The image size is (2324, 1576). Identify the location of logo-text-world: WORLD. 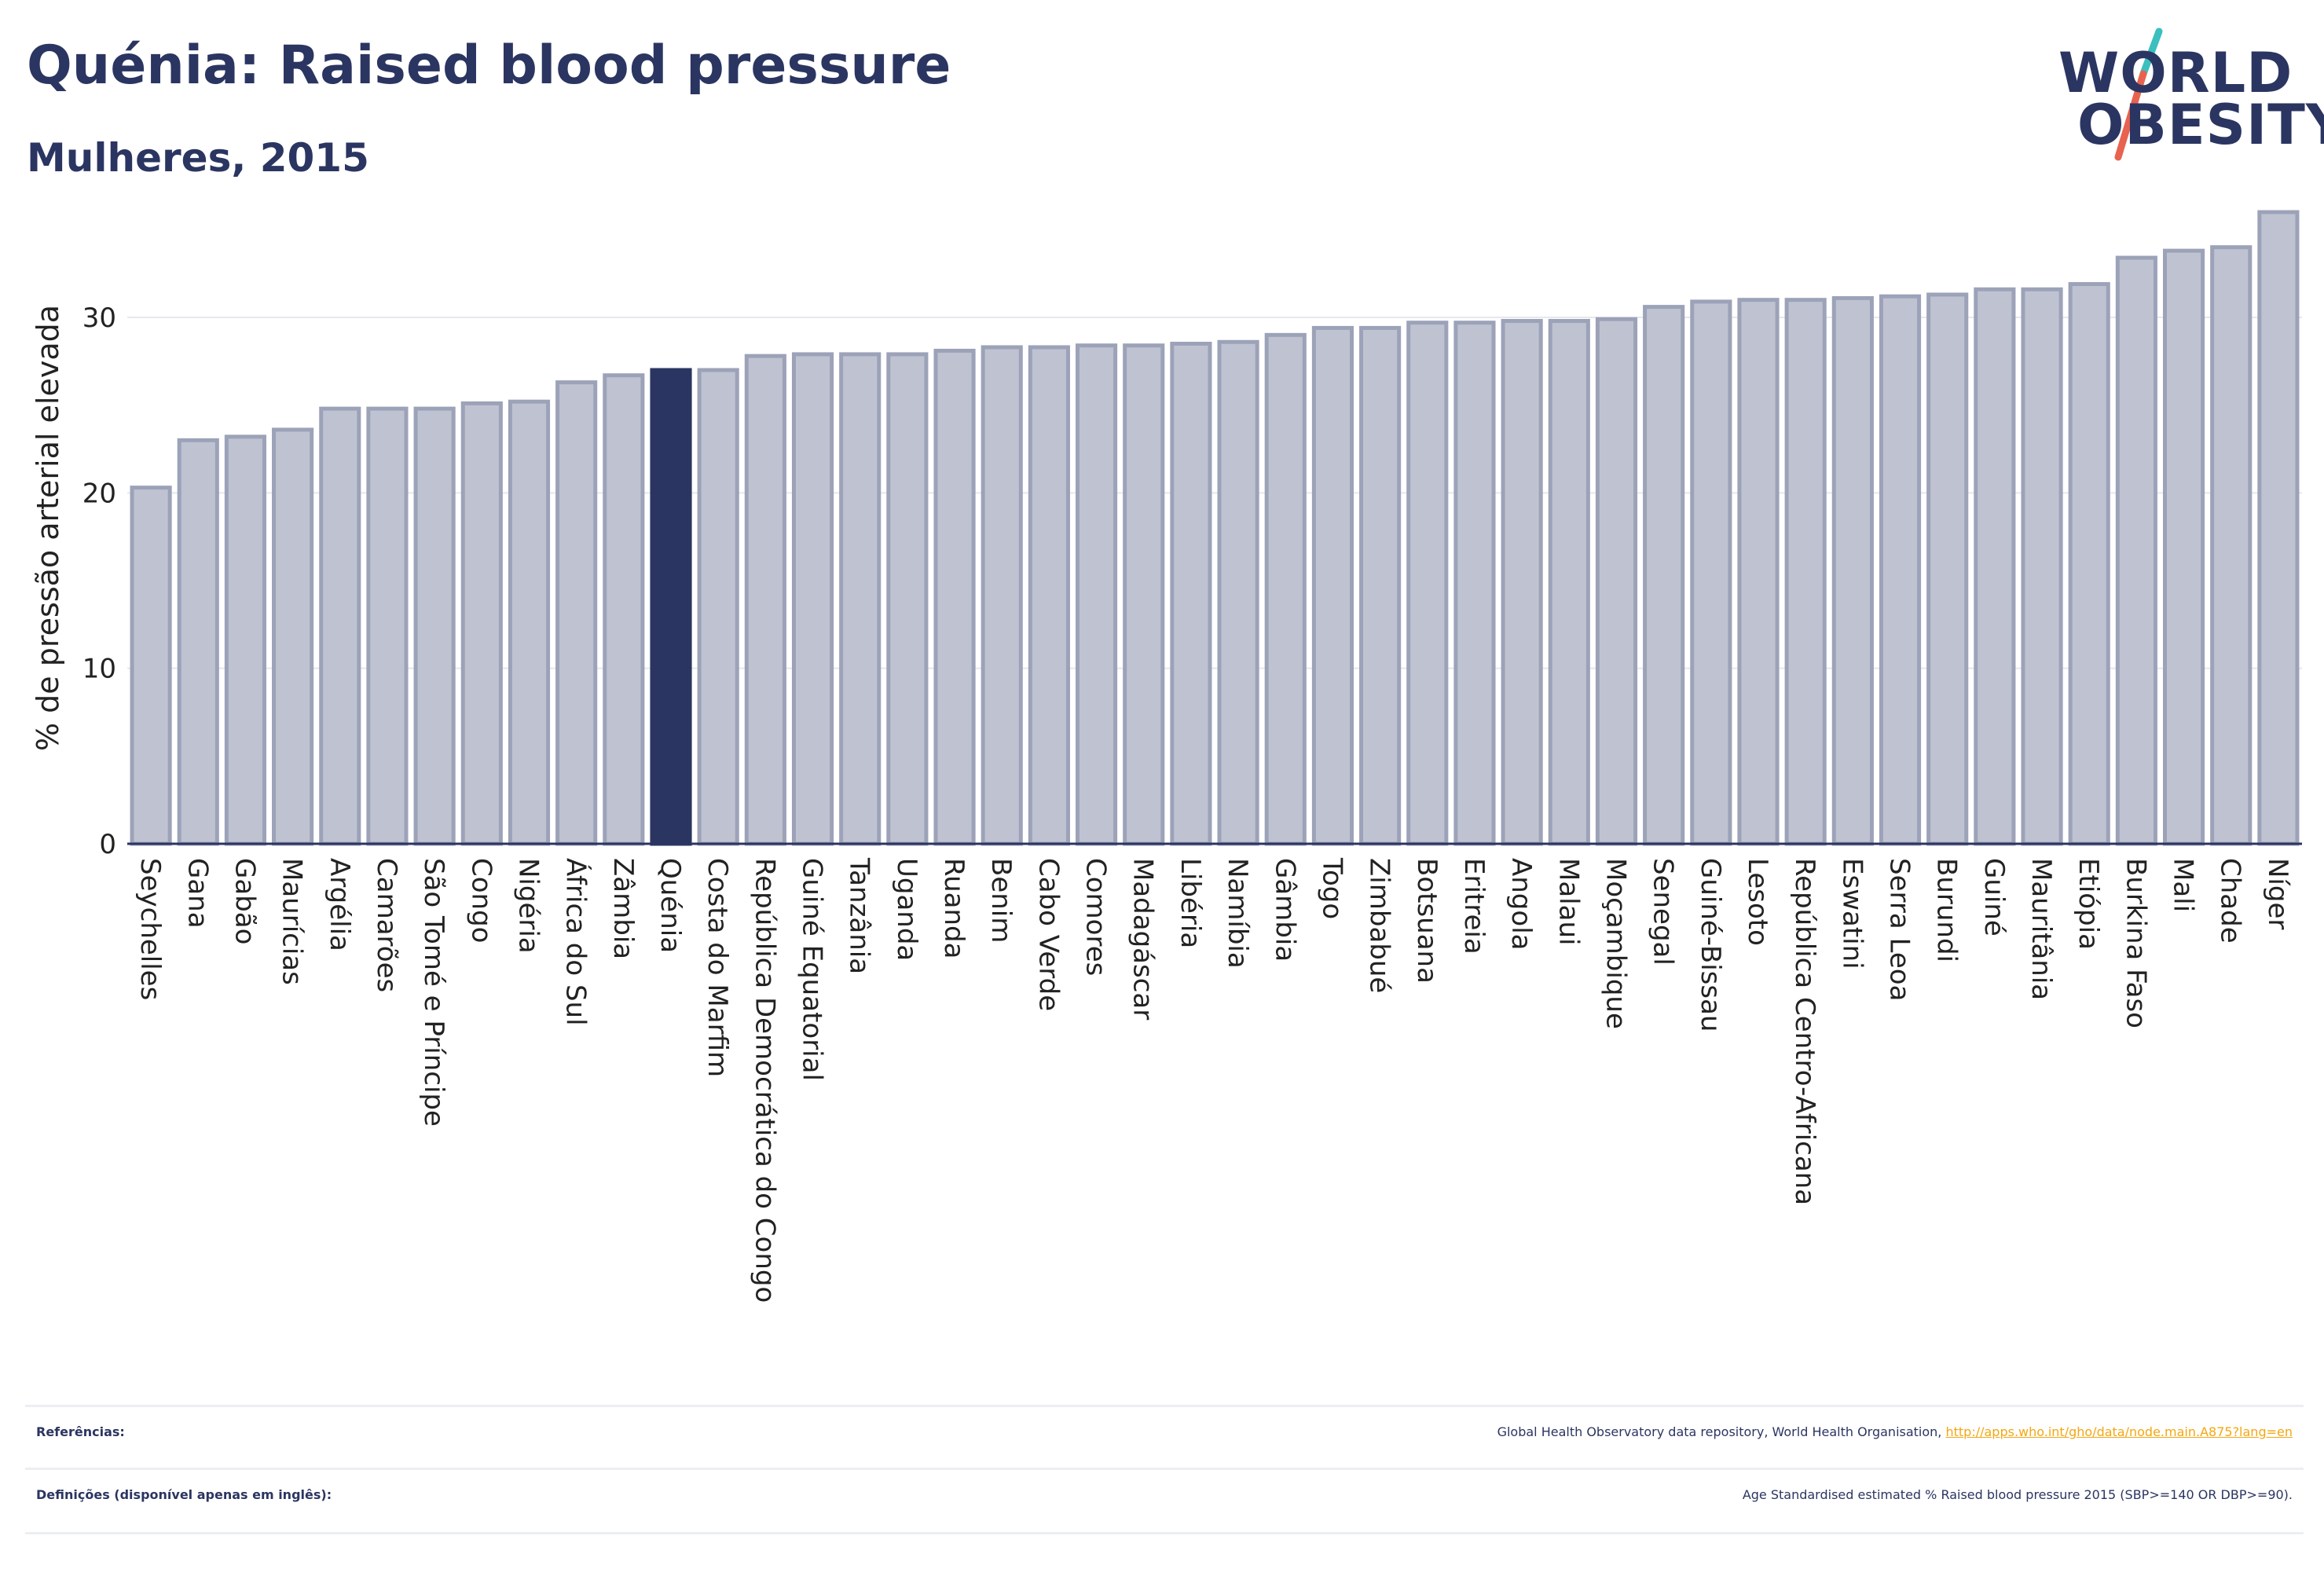
(2175, 73).